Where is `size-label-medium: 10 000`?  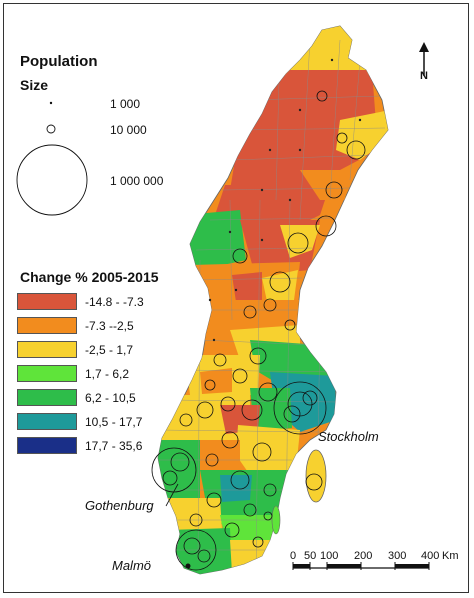
size-label-medium: 10 000 is located at coordinates (128, 130).